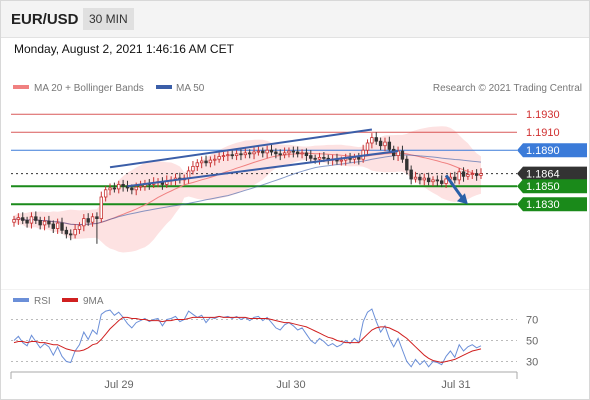 This screenshot has height=400, width=590. What do you see at coordinates (118, 385) in the screenshot?
I see `x-tick-label: Jul 29` at bounding box center [118, 385].